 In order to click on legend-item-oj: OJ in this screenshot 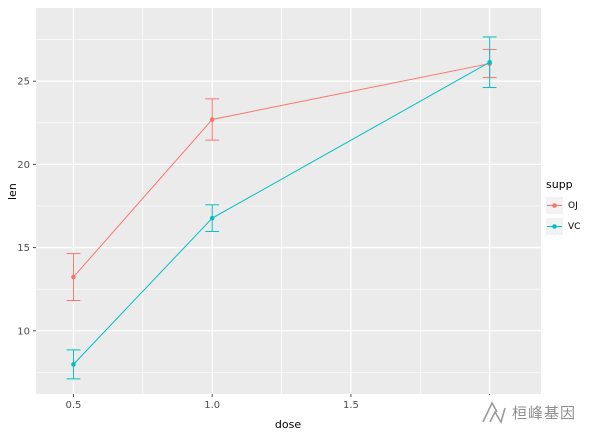, I will do `click(563, 205)`.